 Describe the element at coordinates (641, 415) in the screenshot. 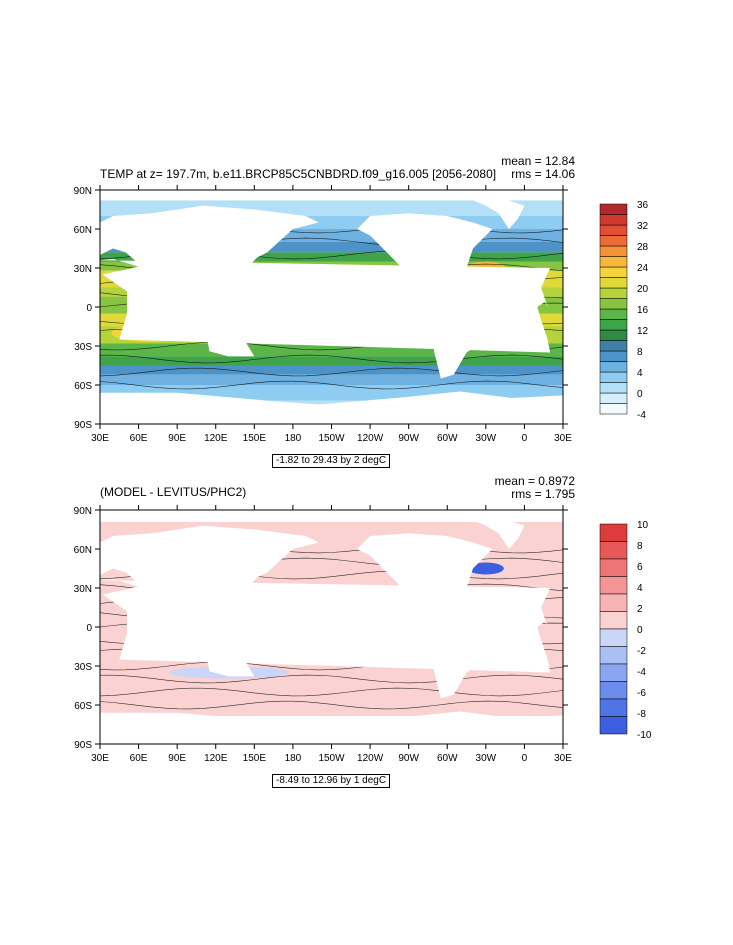

I see `temp-colorbar-label: -4` at that location.